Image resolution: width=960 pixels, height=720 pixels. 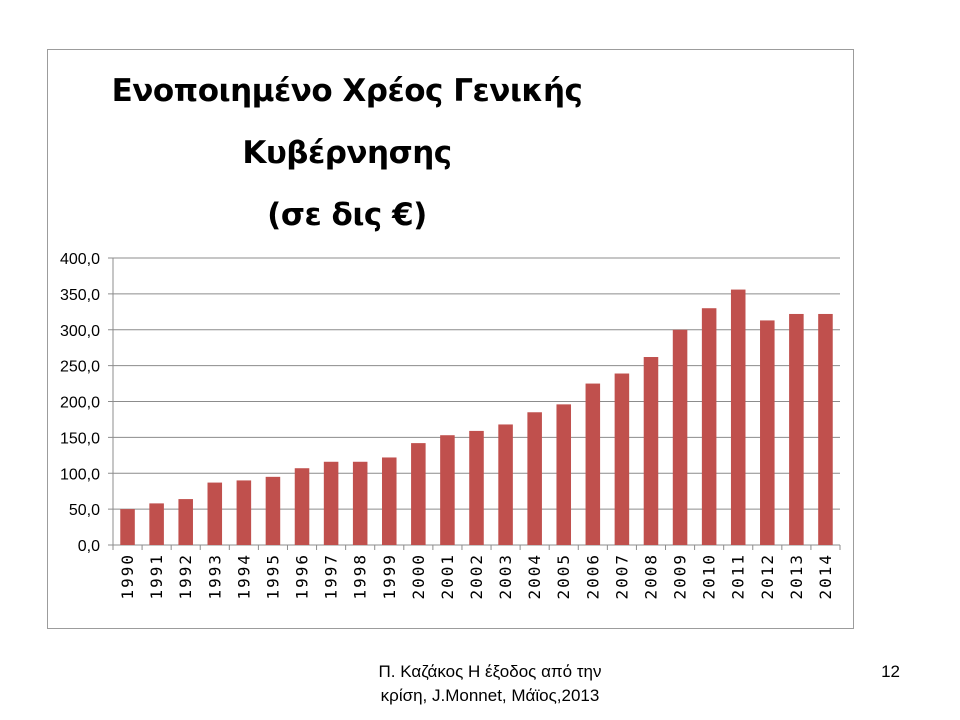 What do you see at coordinates (767, 576) in the screenshot?
I see `x-tick-label: 2012` at bounding box center [767, 576].